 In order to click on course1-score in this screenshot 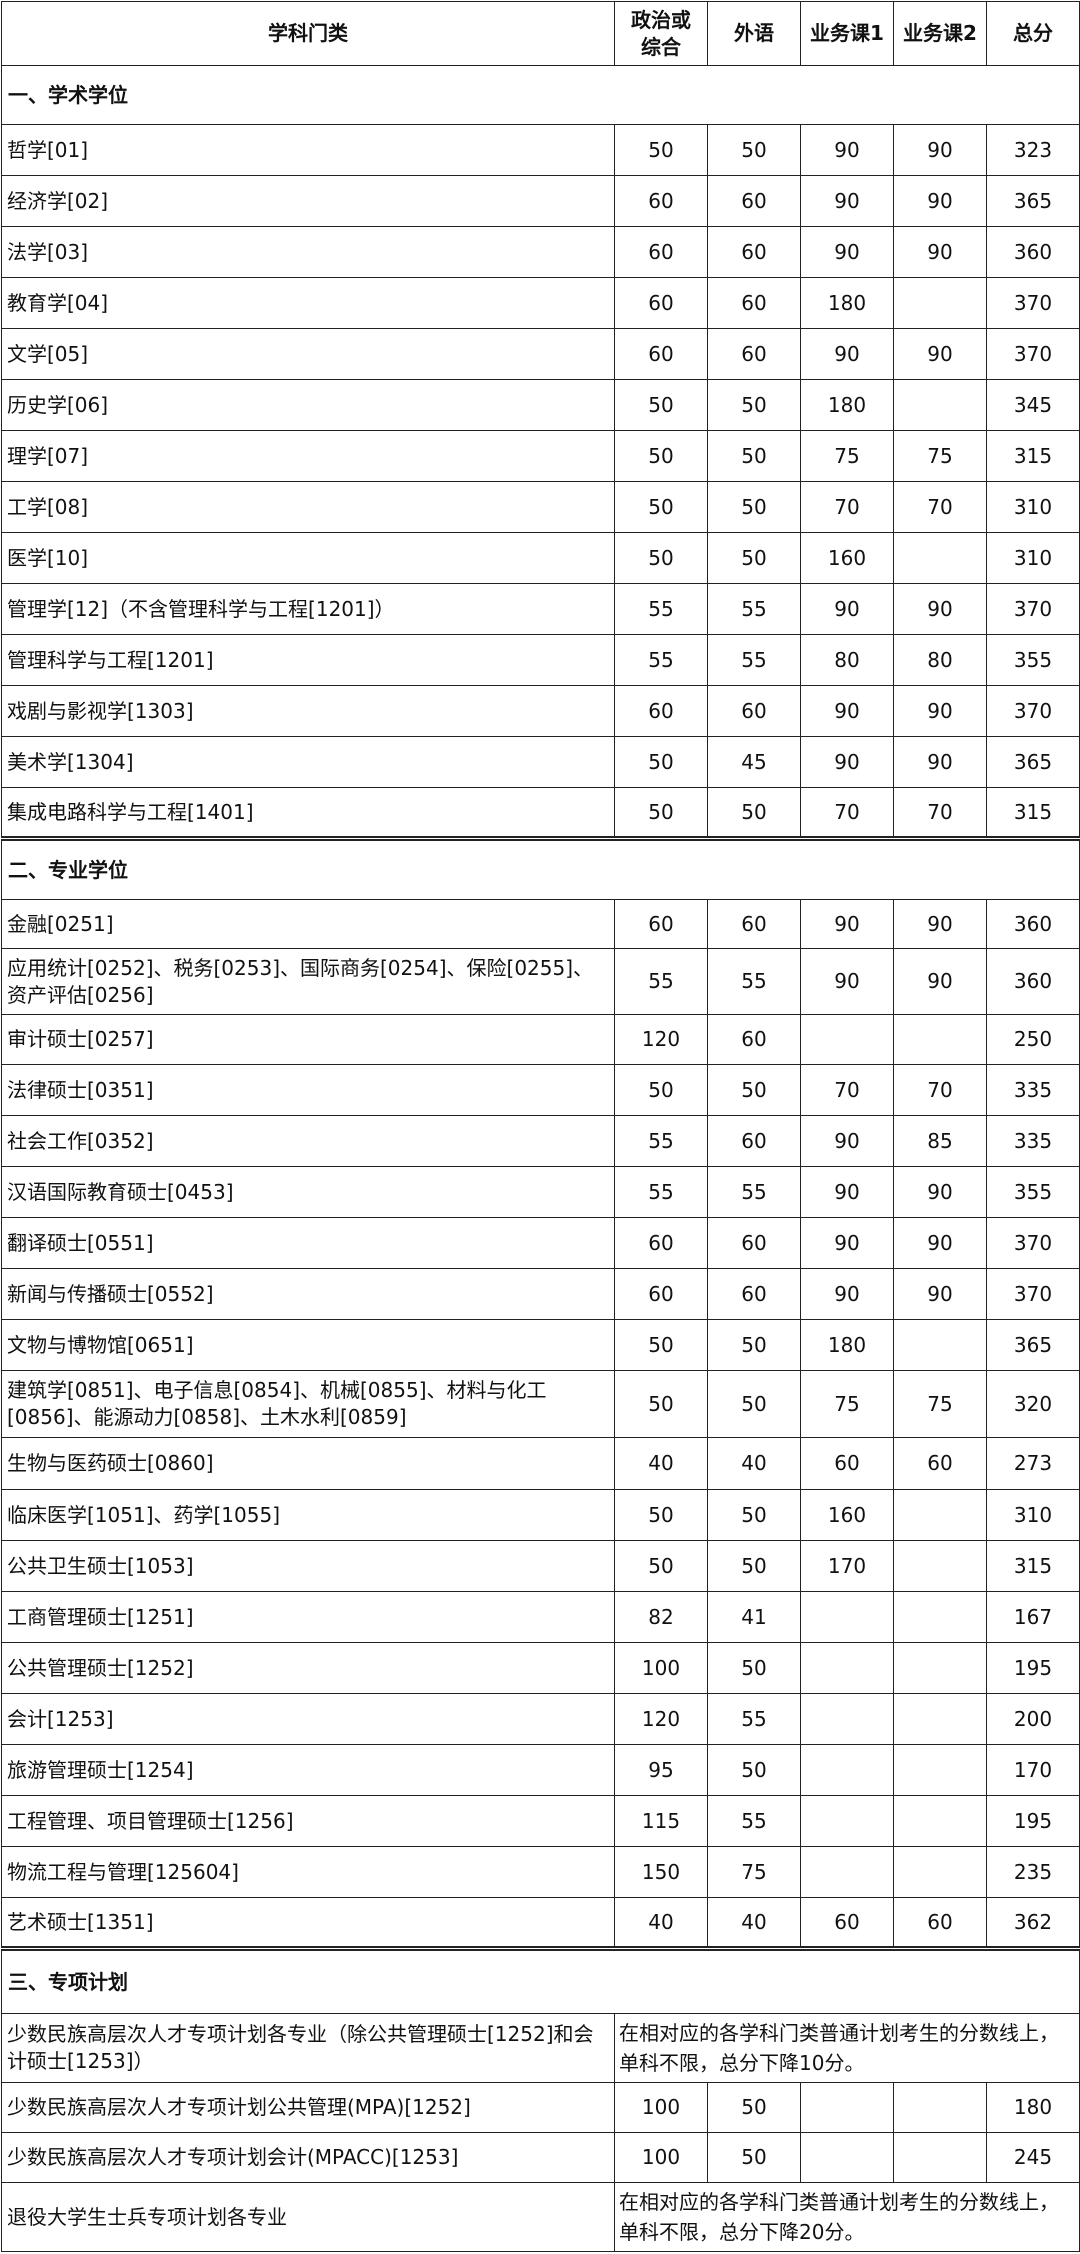, I will do `click(847, 2157)`.